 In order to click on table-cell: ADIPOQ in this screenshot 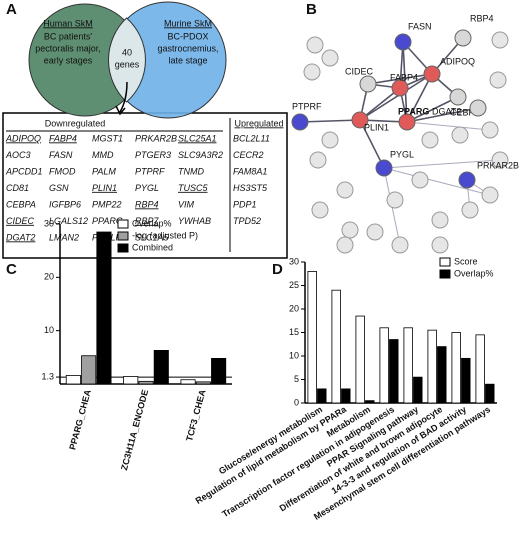, I will do `click(23, 138)`.